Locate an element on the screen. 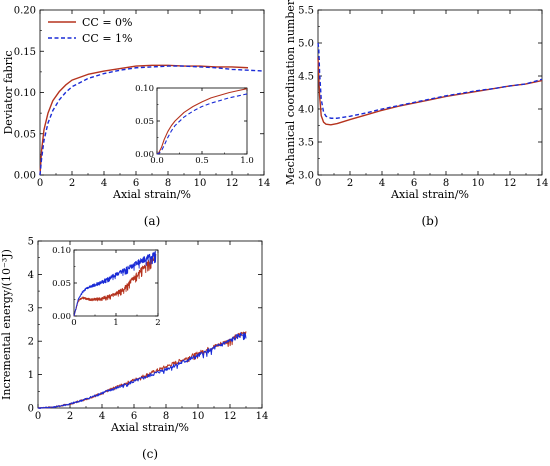 Image resolution: width=550 pixels, height=466 pixels. panel-b-xtick-label: 12 is located at coordinates (510, 183).